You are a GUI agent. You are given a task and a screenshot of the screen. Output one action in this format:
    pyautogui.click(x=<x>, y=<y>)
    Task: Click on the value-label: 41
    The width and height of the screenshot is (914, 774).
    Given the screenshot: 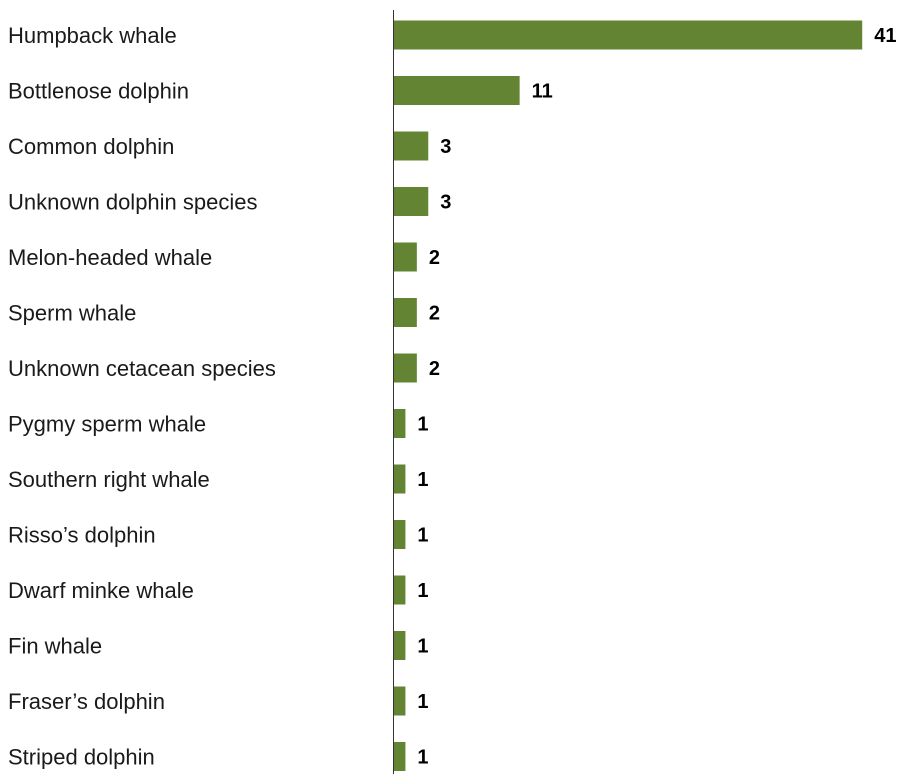 What is the action you would take?
    pyautogui.click(x=885, y=36)
    